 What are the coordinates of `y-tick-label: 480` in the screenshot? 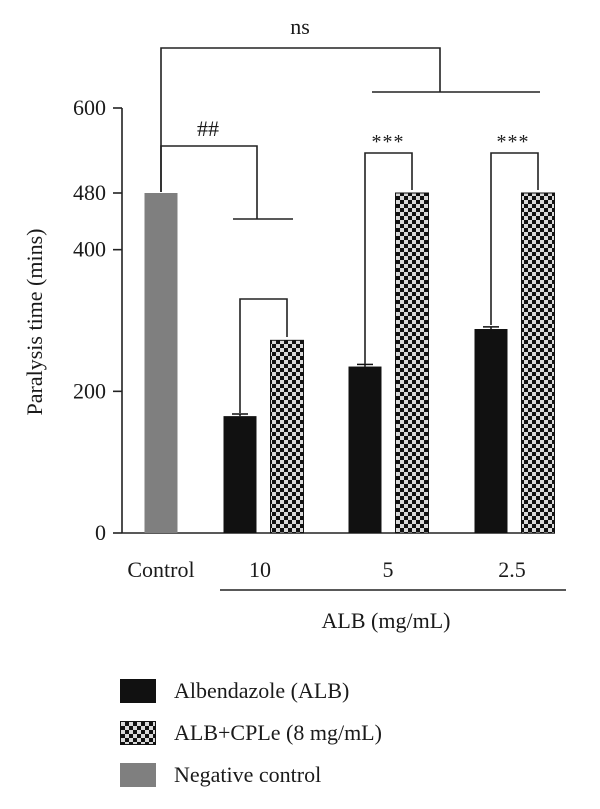 It's located at (89, 192).